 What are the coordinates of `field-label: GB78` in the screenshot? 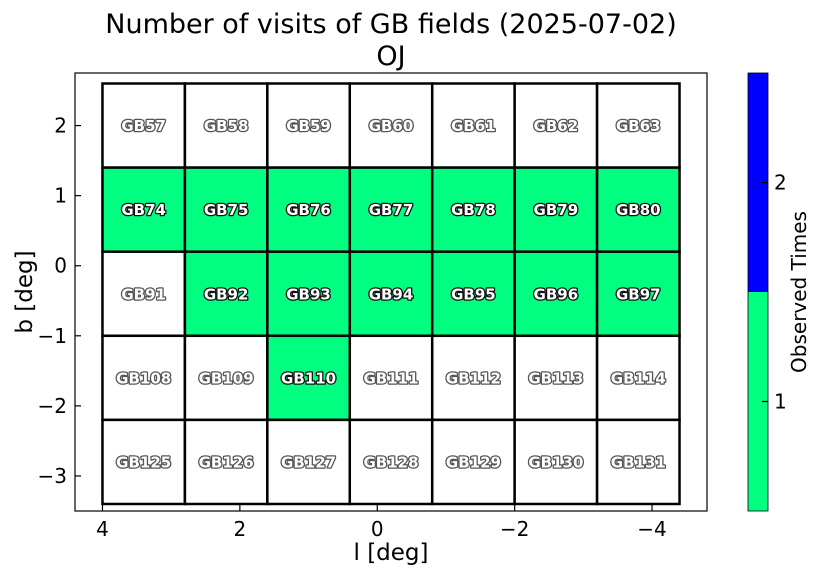 It's located at (473, 210).